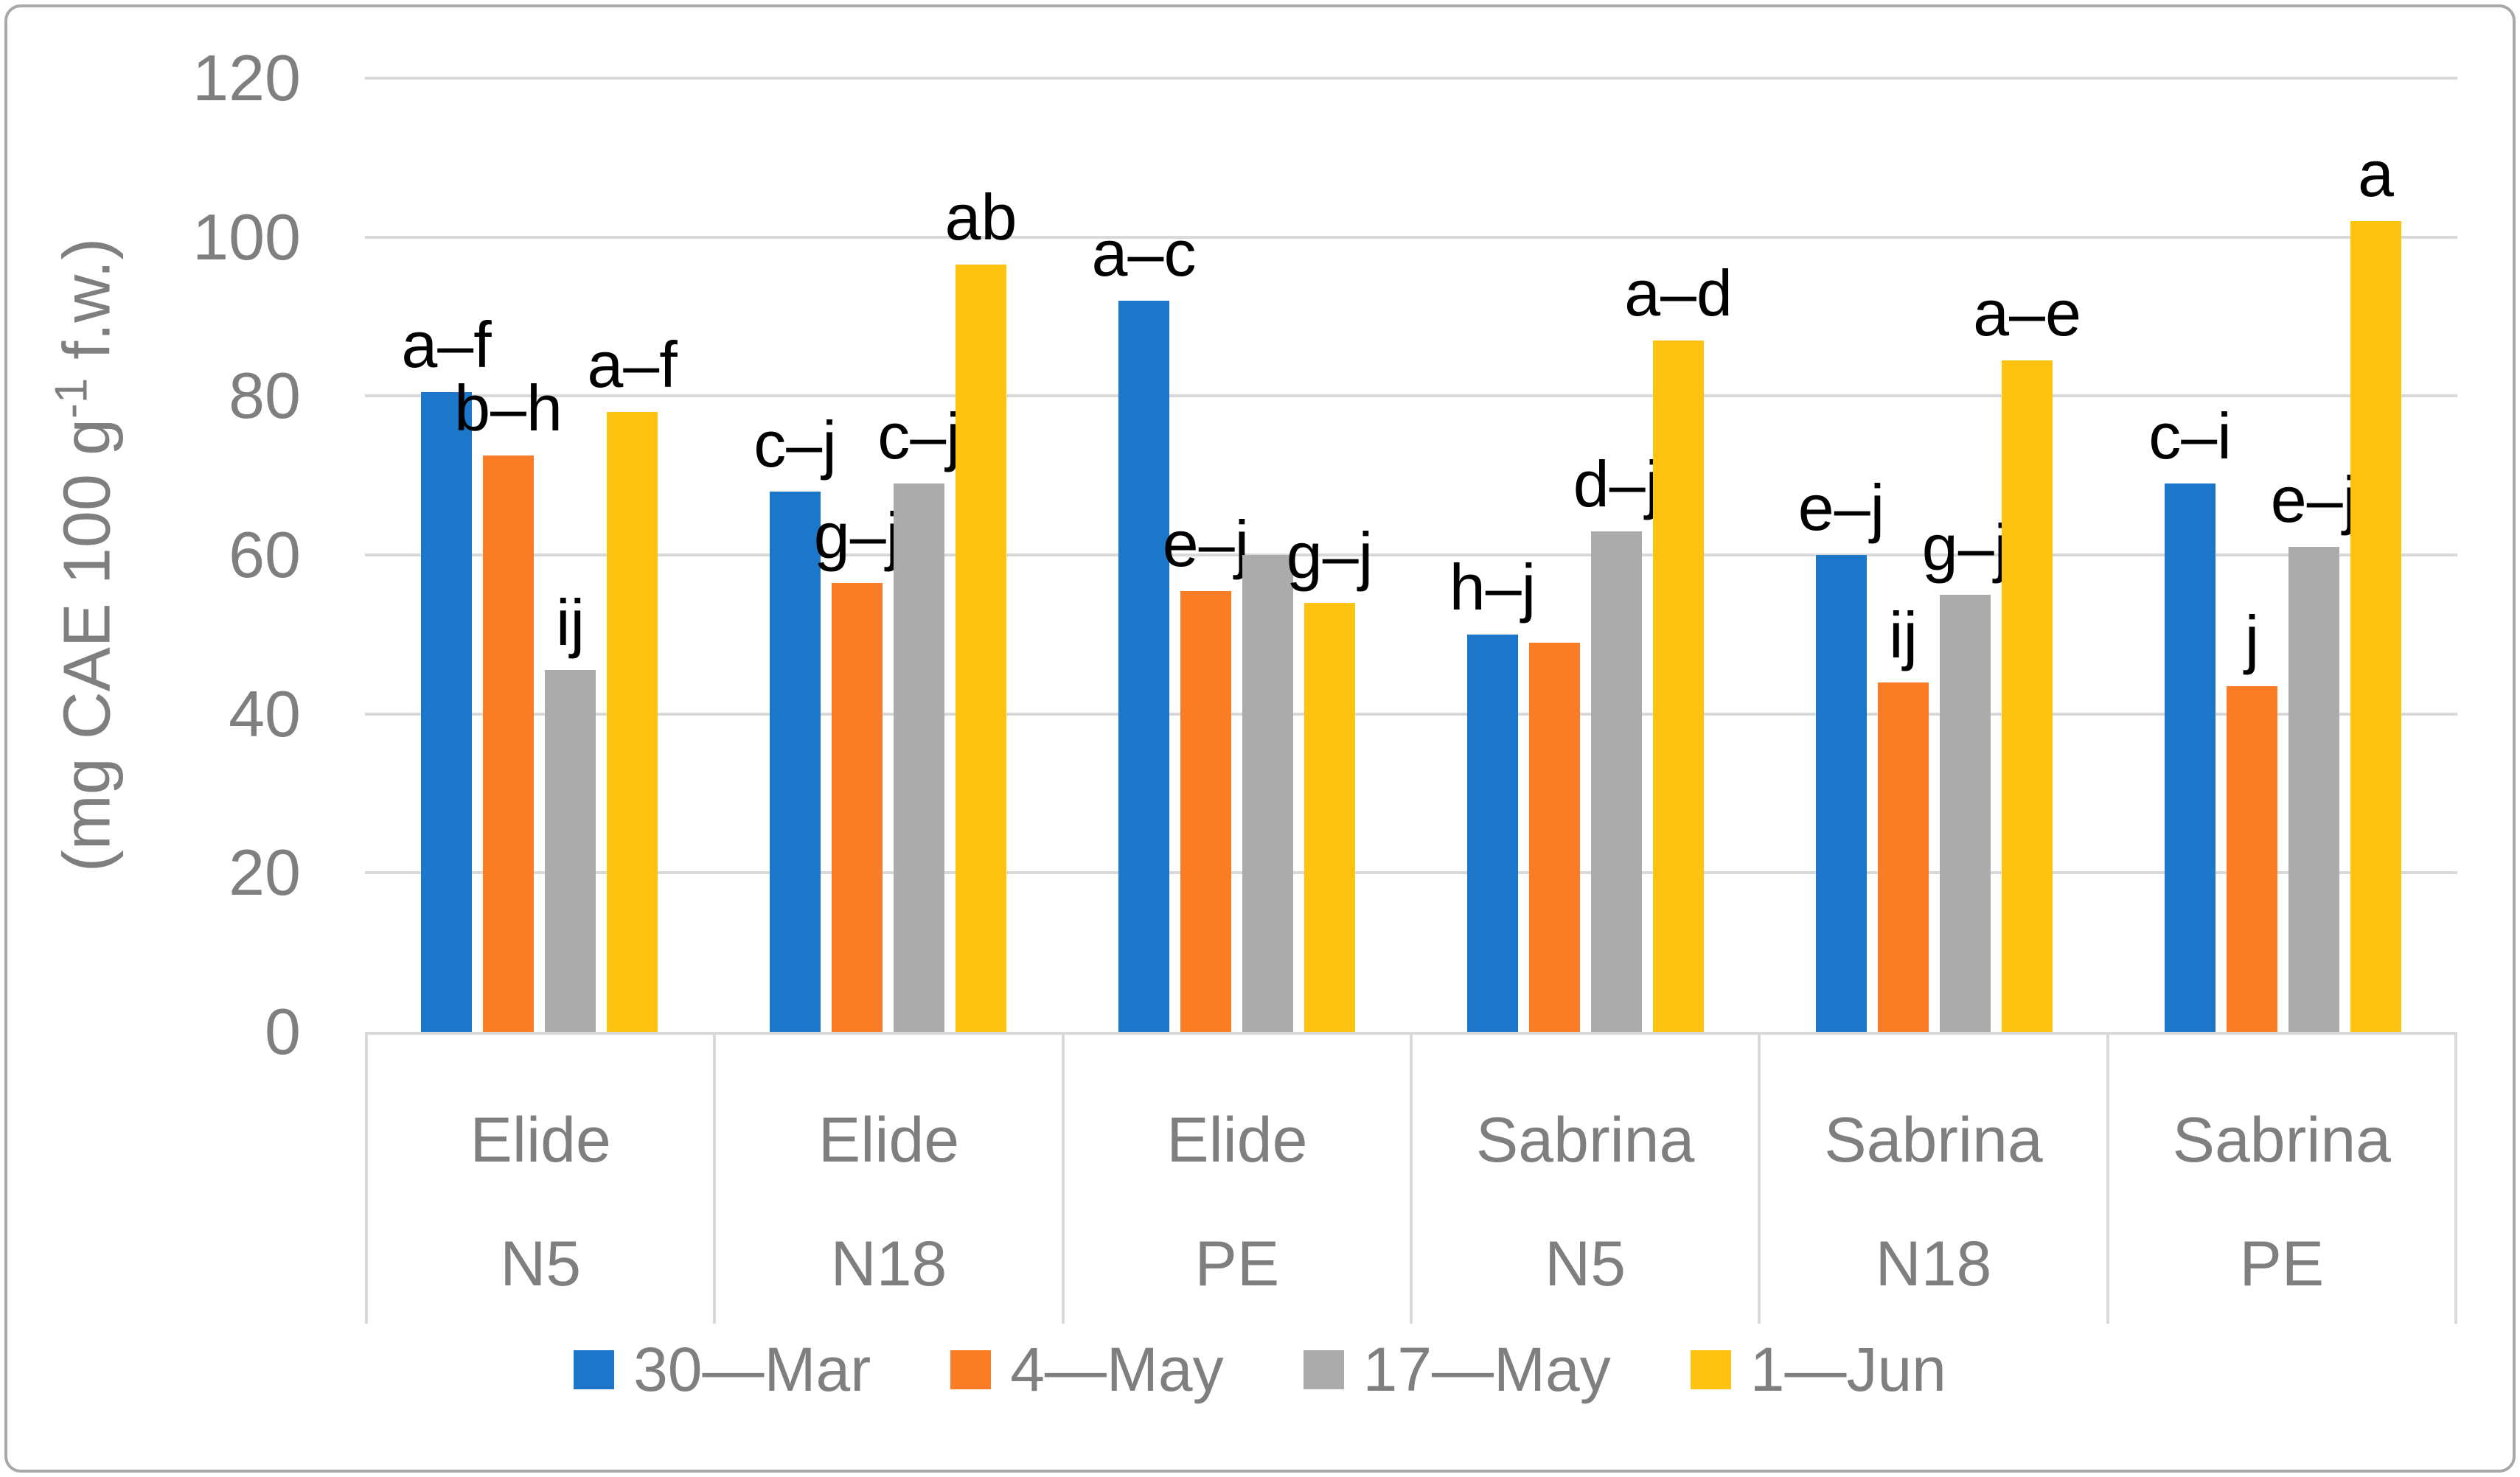 The width and height of the screenshot is (2520, 1477). I want to click on y-tick-label-80: 80, so click(265, 396).